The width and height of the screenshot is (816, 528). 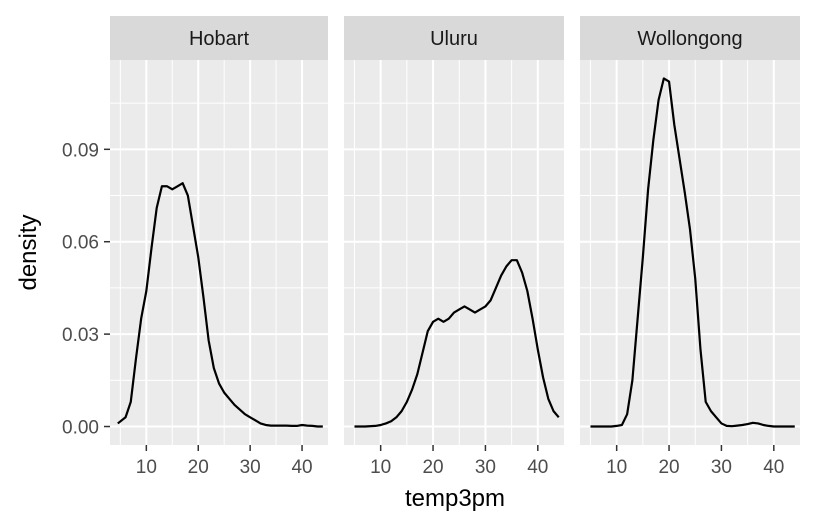 What do you see at coordinates (457, 343) in the screenshot?
I see `density-line-uluru` at bounding box center [457, 343].